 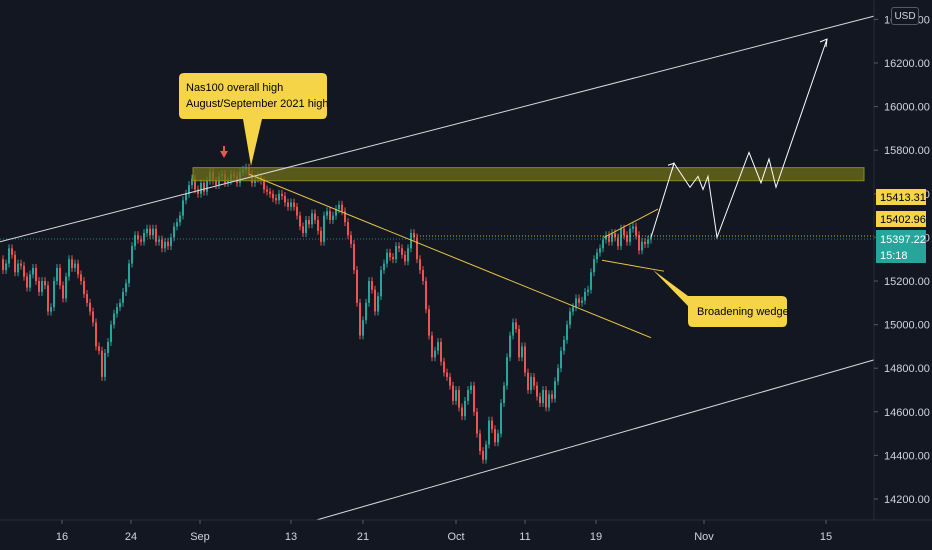 I want to click on wedge-lower-line, so click(x=633, y=265).